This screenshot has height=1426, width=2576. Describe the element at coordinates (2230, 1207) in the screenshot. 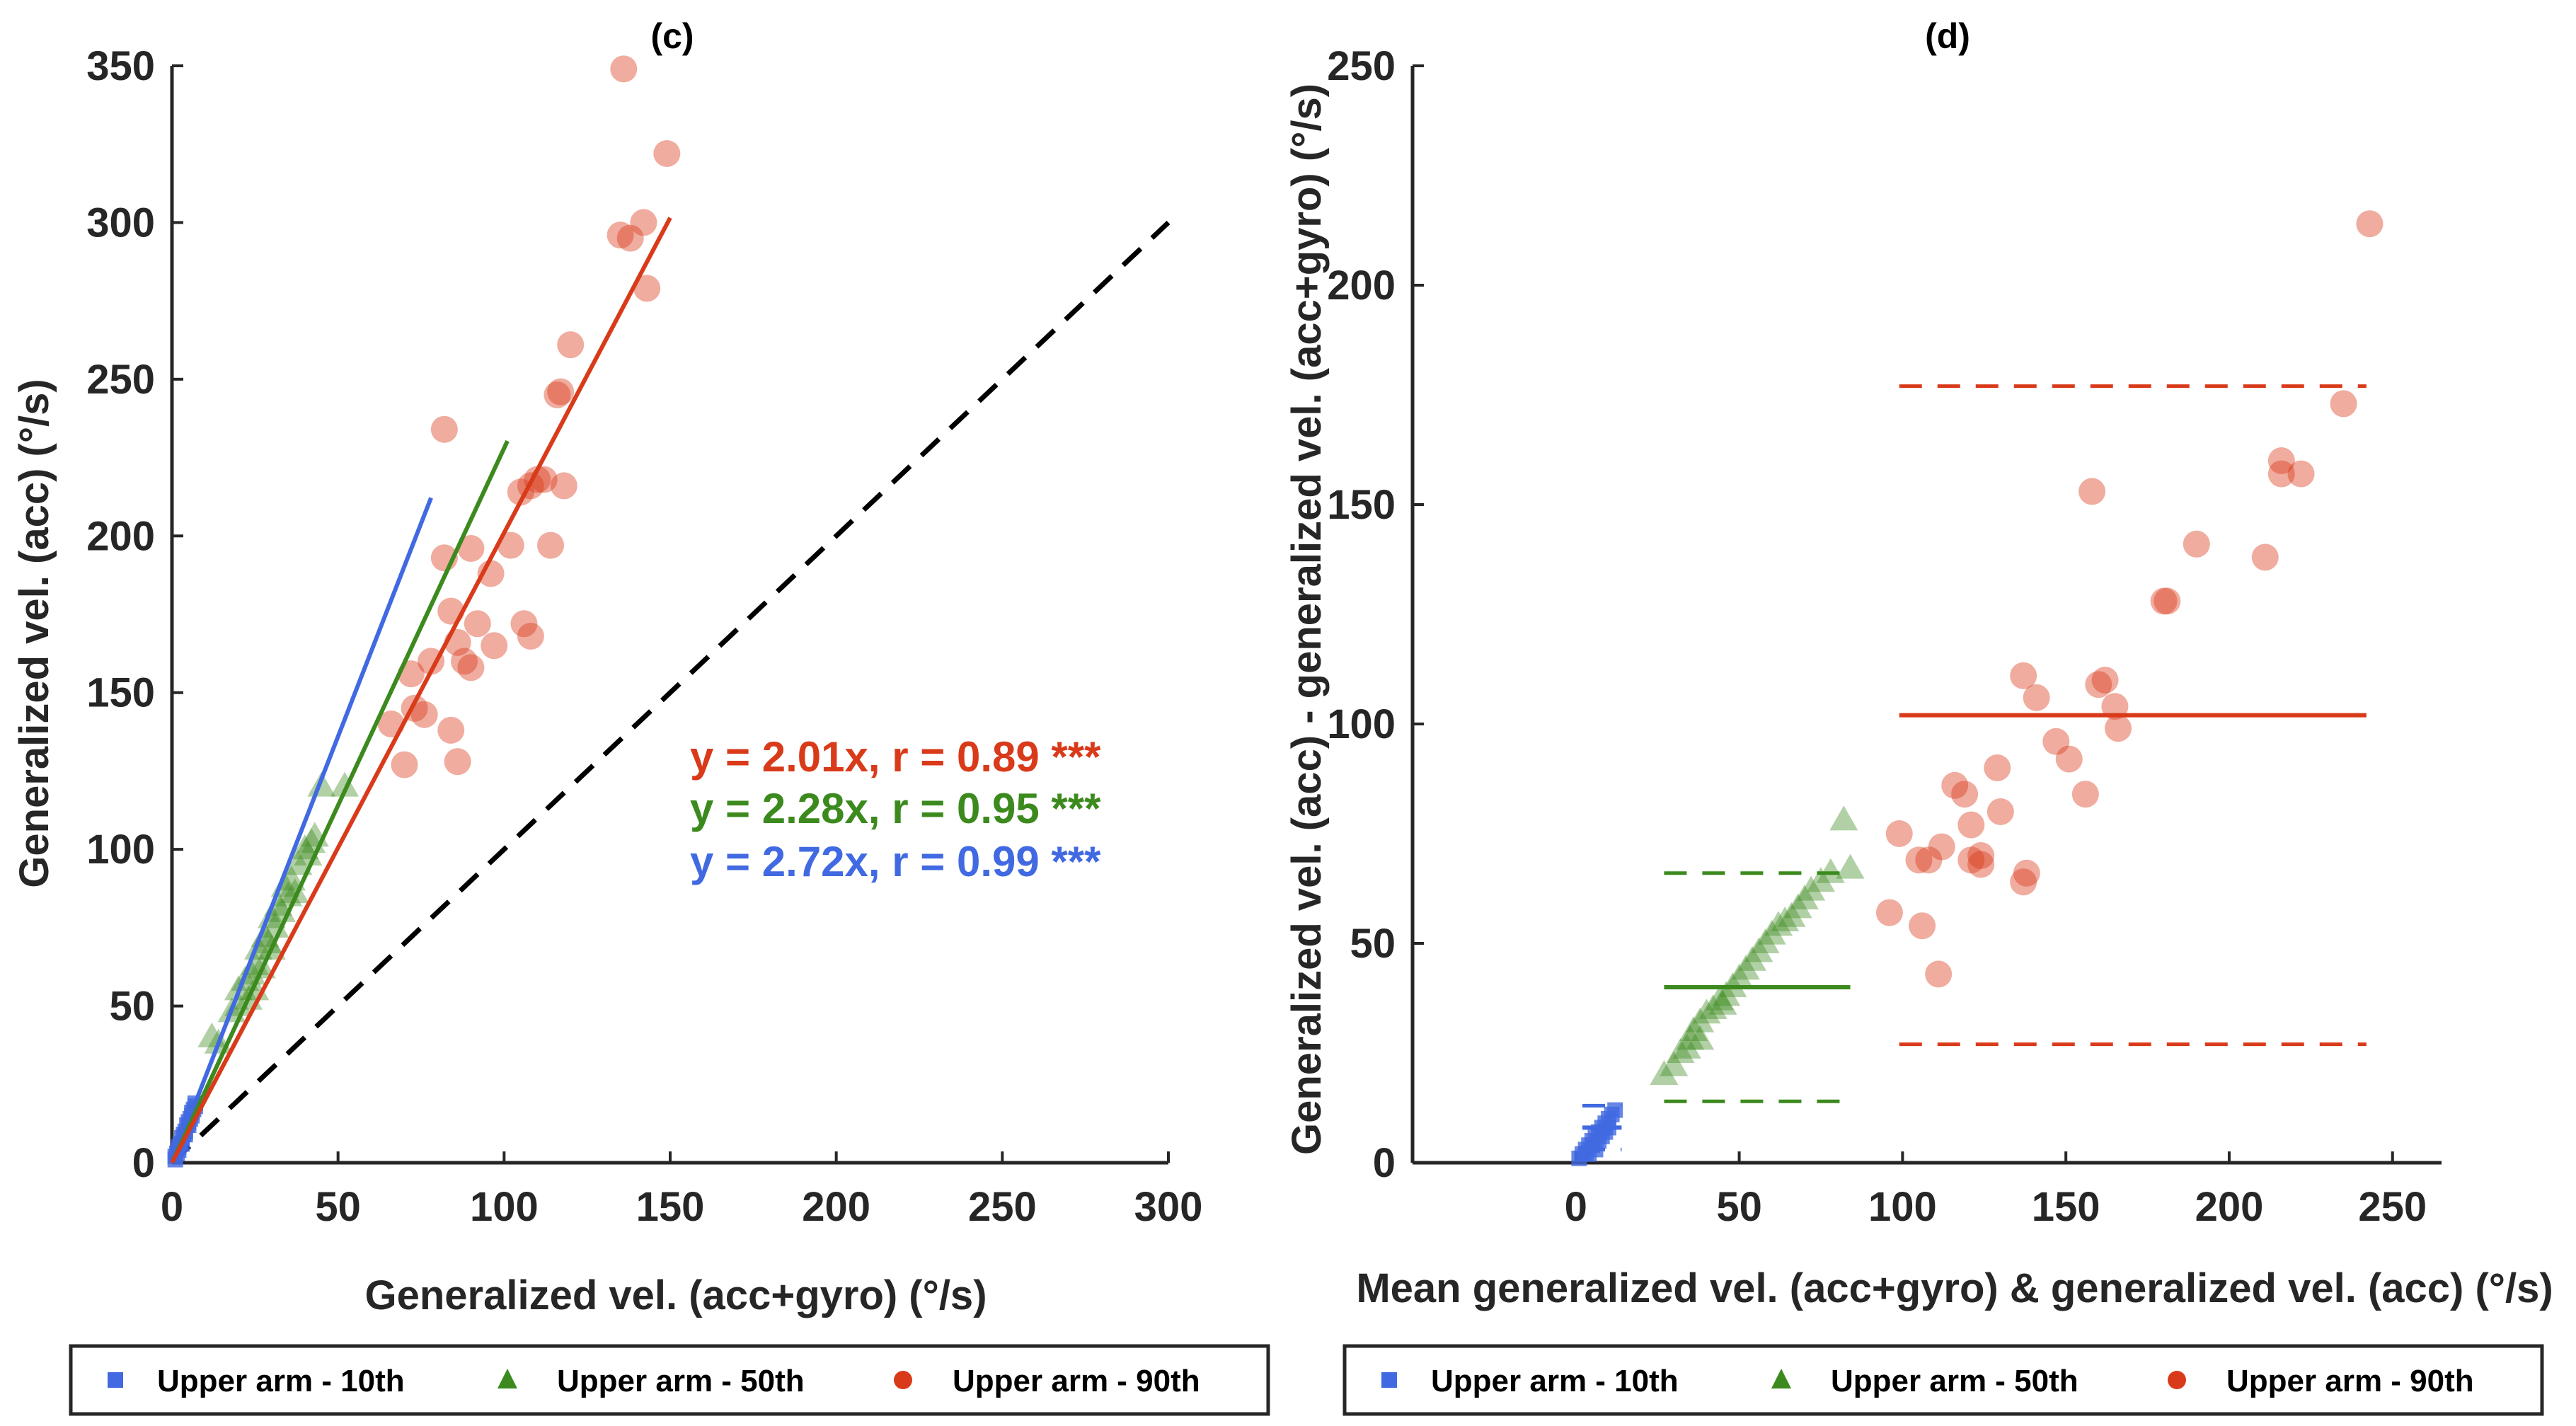

I see `panel-d-x-tick-label: 200` at that location.